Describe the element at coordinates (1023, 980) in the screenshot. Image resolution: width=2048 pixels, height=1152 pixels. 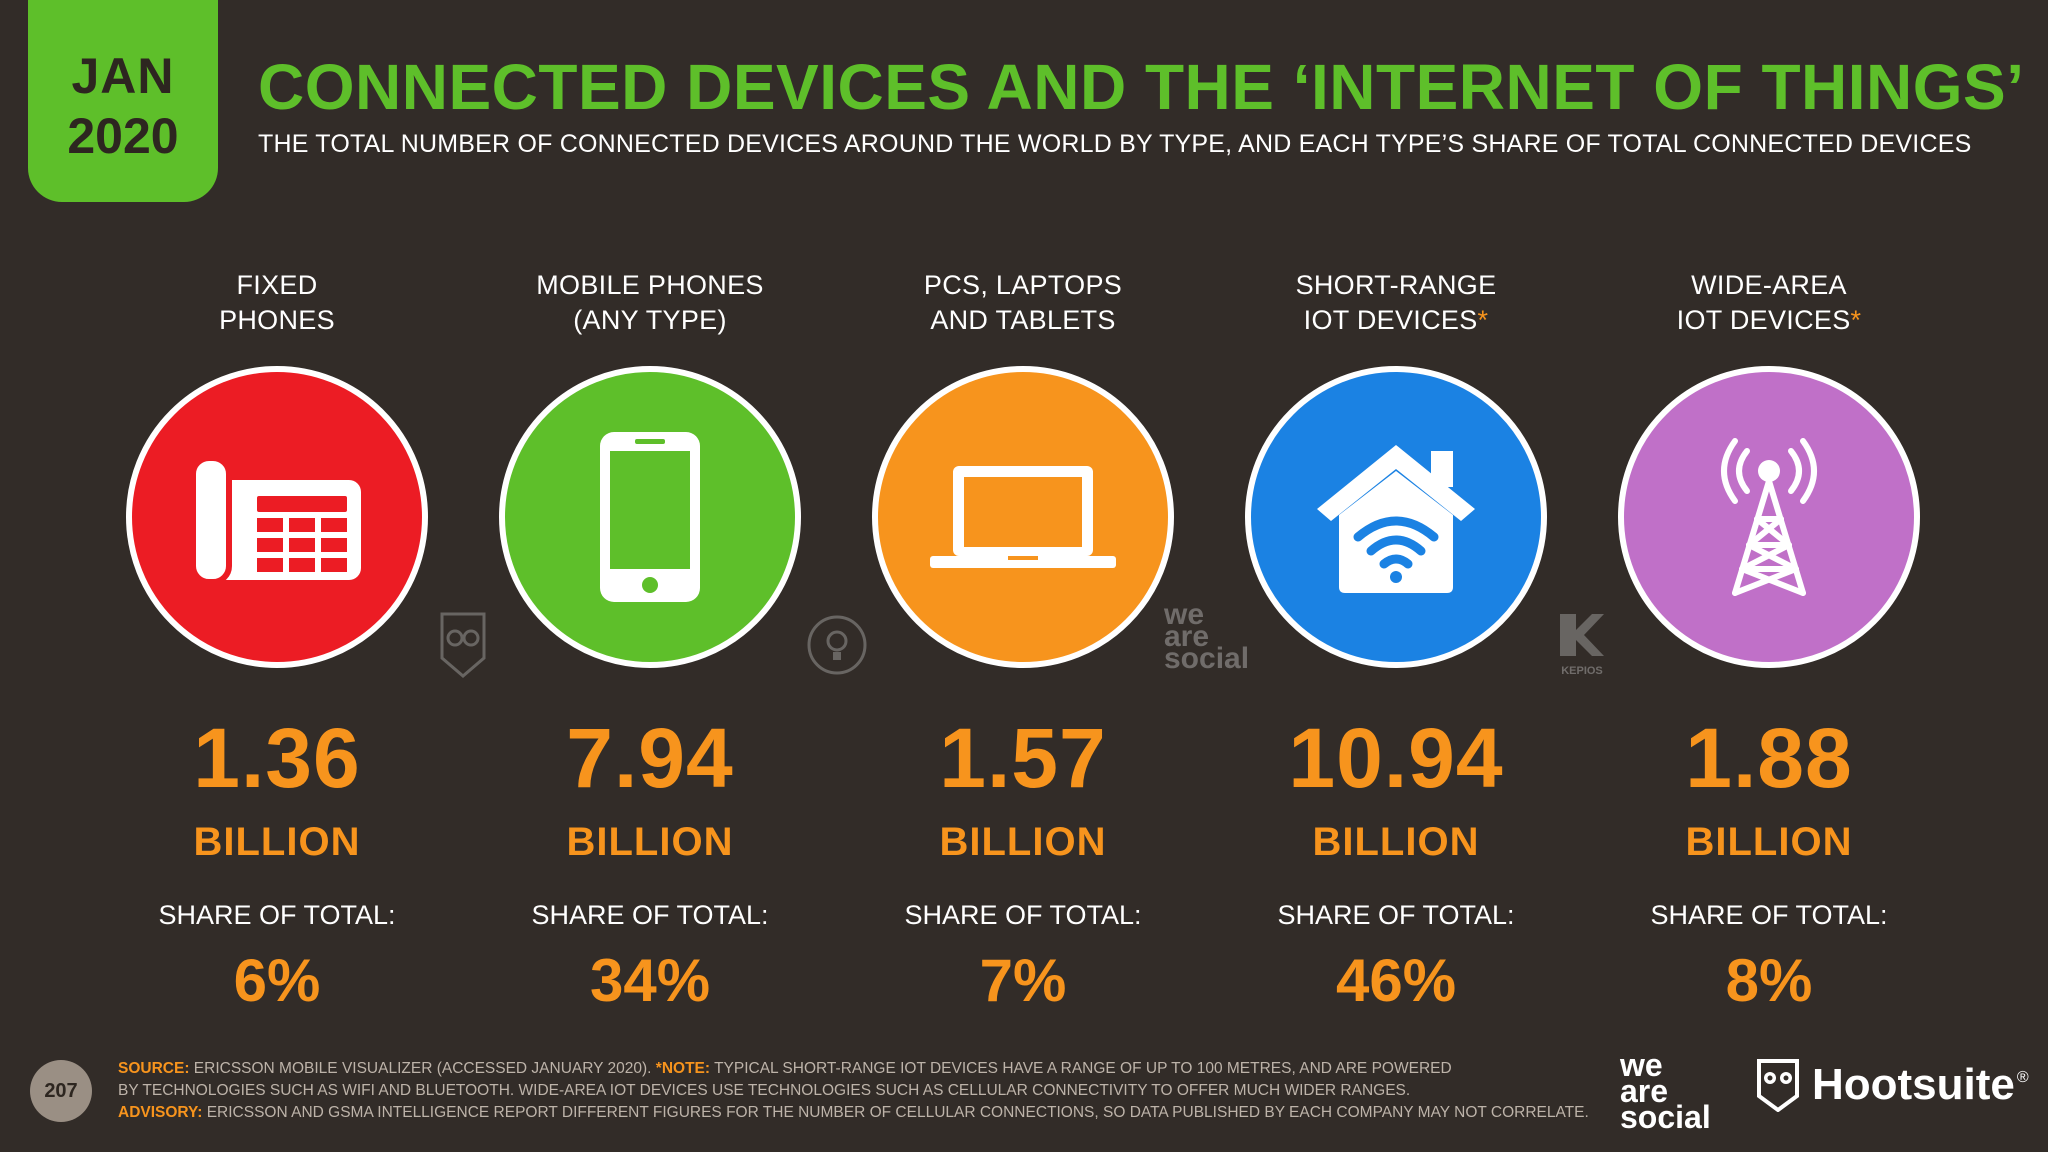
I see `share-value: 7%` at that location.